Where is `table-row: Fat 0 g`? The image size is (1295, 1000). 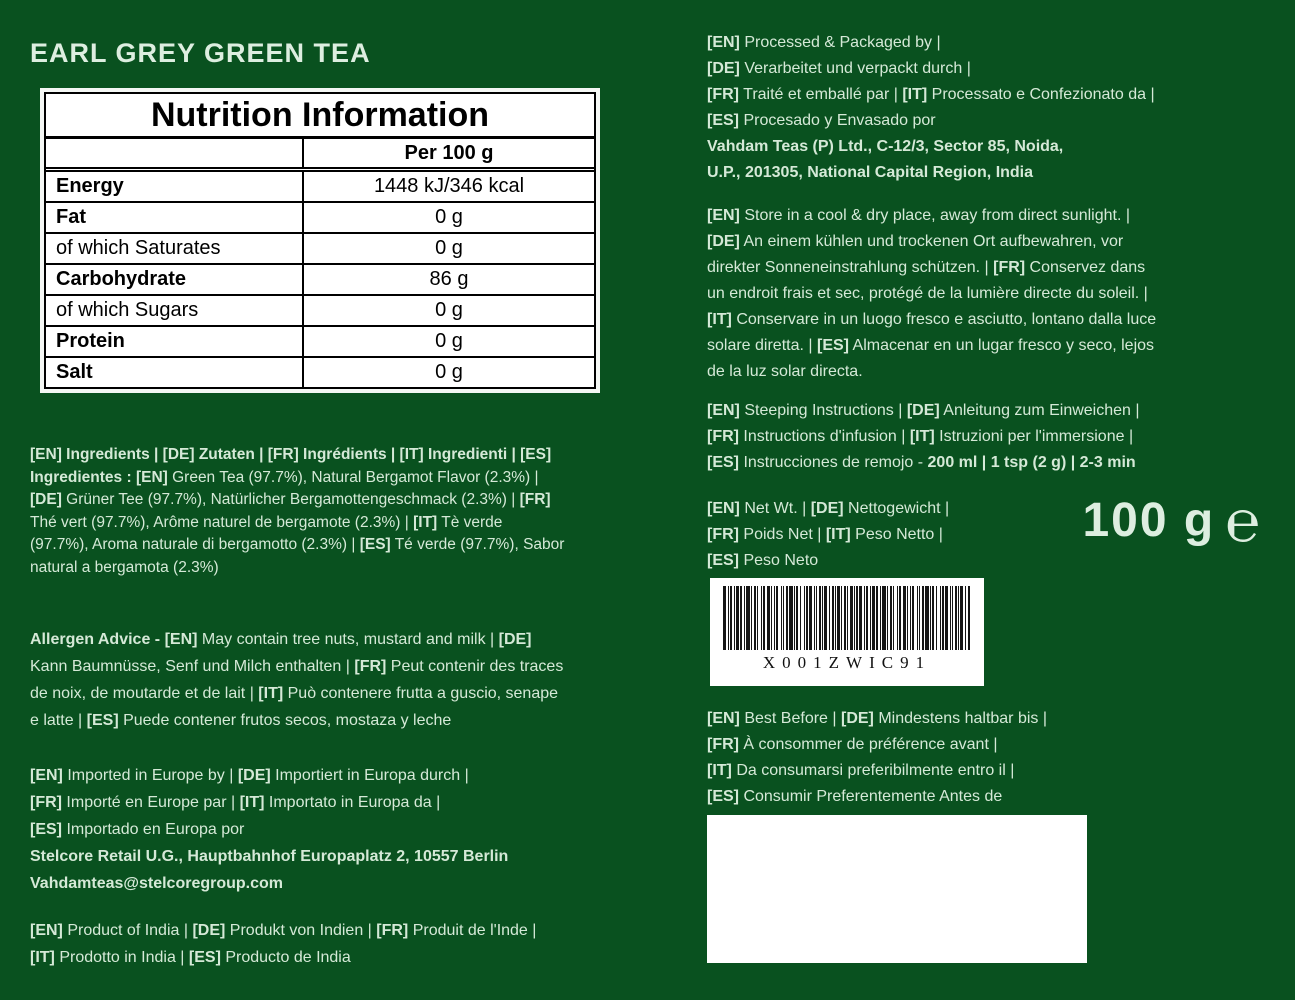 table-row: Fat 0 g is located at coordinates (320, 218).